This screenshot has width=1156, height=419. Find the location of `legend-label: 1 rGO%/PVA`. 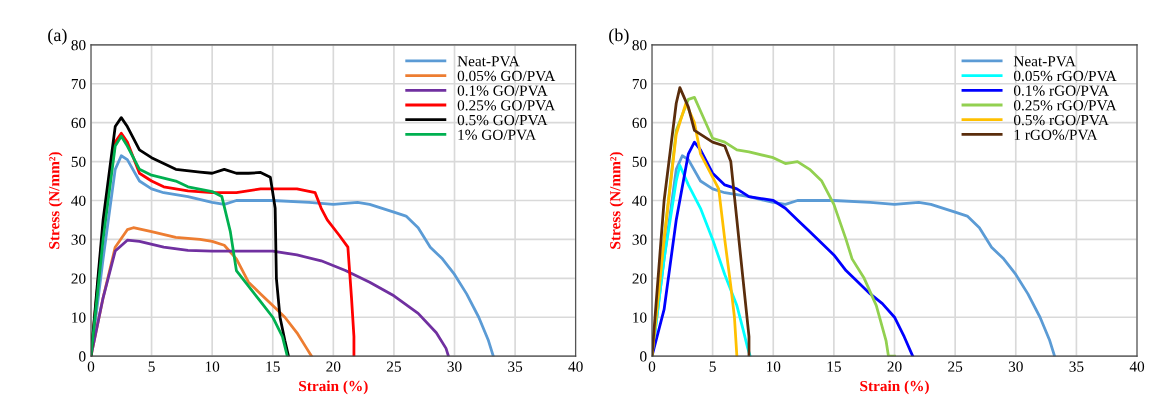

legend-label: 1 rGO%/PVA is located at coordinates (1056, 135).